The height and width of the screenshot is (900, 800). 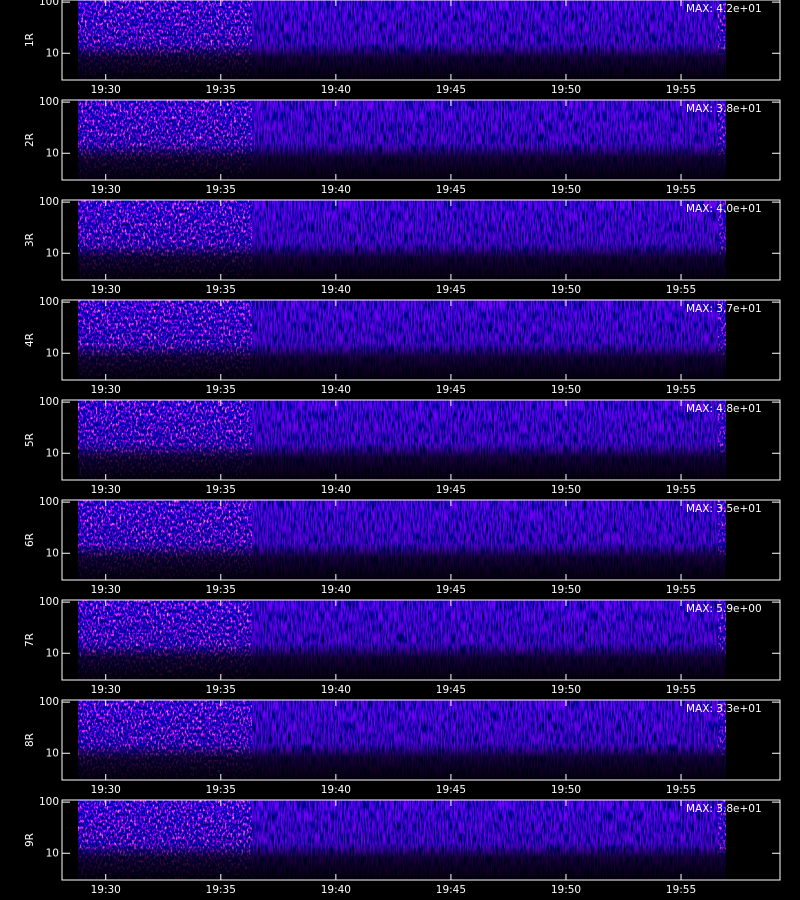 I want to click on max-annotation: MAX: 5.9e+00, so click(x=724, y=609).